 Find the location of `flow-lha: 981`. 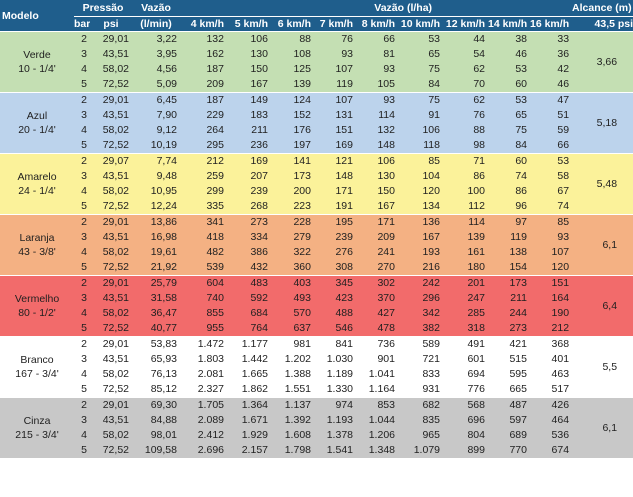

flow-lha: 981 is located at coordinates (292, 344).